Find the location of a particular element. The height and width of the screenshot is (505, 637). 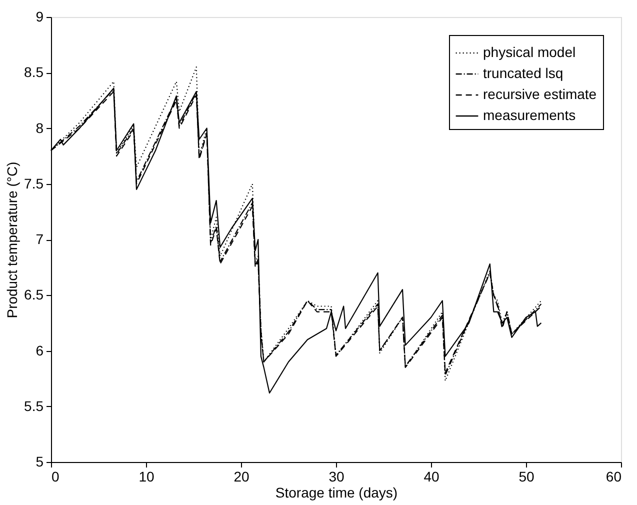

y-tick-label: 6.5 is located at coordinates (34, 294).